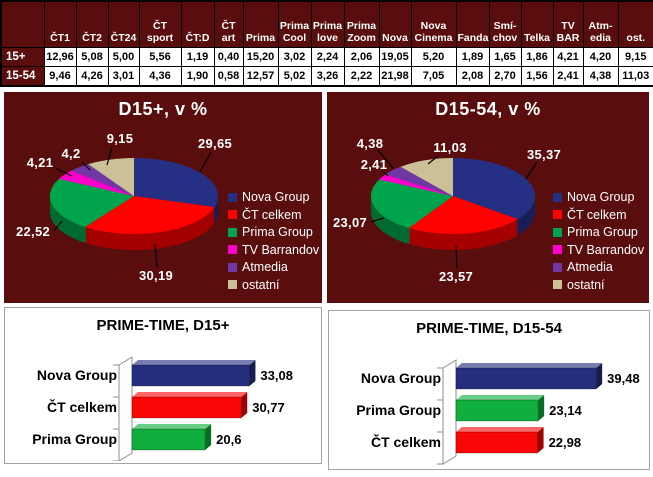 The height and width of the screenshot is (477, 653). Describe the element at coordinates (600, 76) in the screenshot. I see `table-cell: 4,38` at that location.